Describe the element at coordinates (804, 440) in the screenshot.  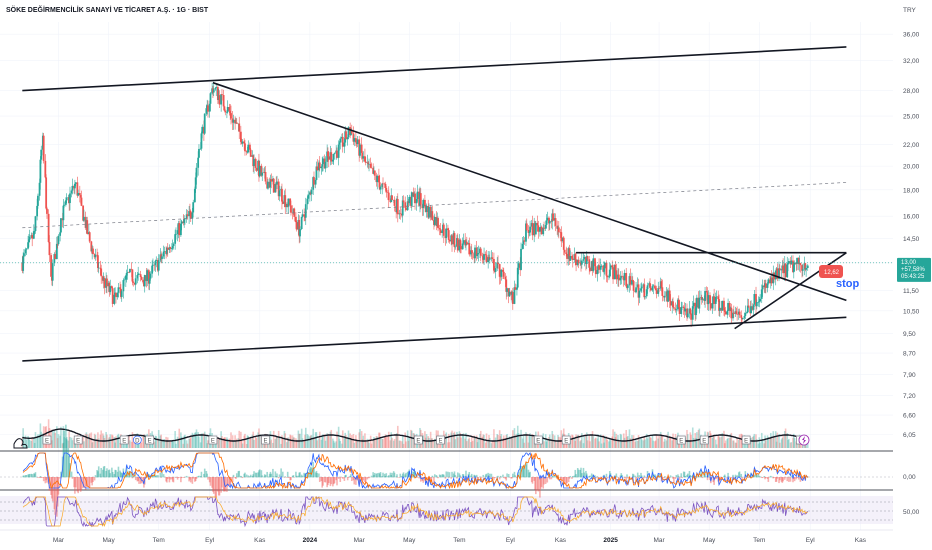
I see `lightning-icon` at that location.